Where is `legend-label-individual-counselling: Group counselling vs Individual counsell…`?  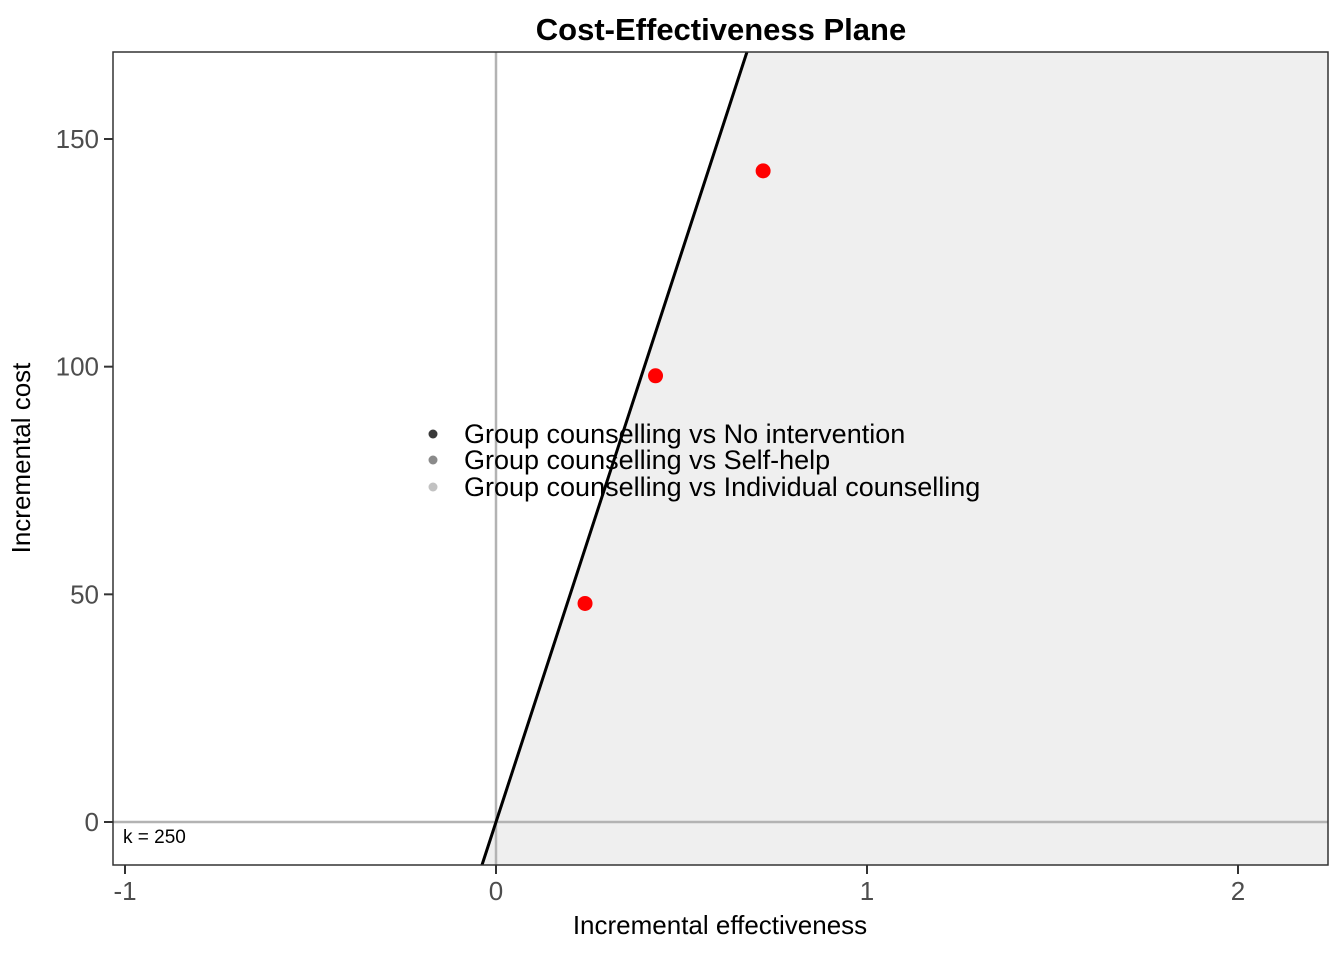 legend-label-individual-counselling: Group counselling vs Individual counsell… is located at coordinates (722, 487).